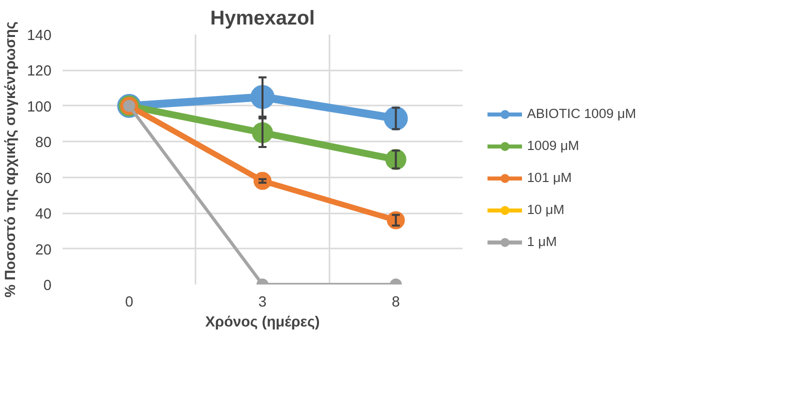 This screenshot has width=789, height=405. Describe the element at coordinates (43, 214) in the screenshot. I see `y-tick-label: 40` at that location.